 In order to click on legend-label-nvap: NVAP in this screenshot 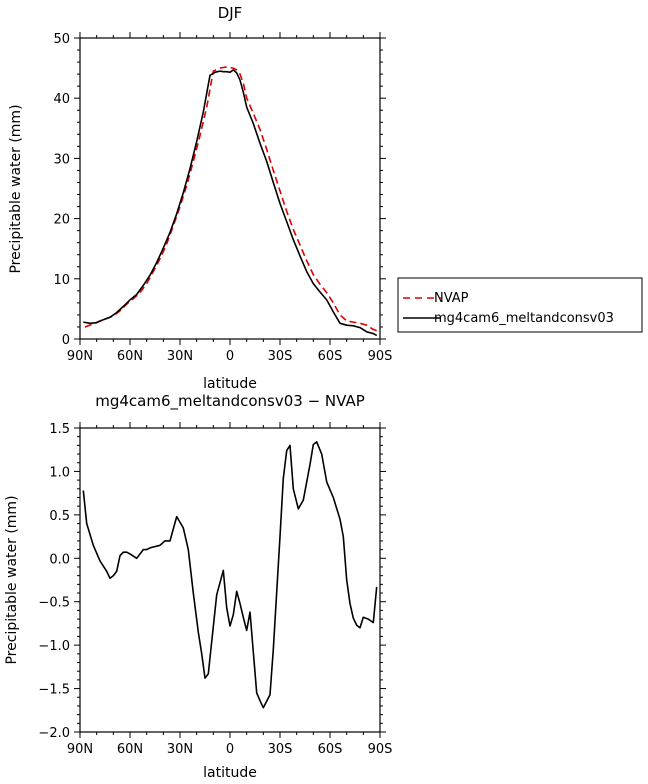, I will do `click(451, 298)`.